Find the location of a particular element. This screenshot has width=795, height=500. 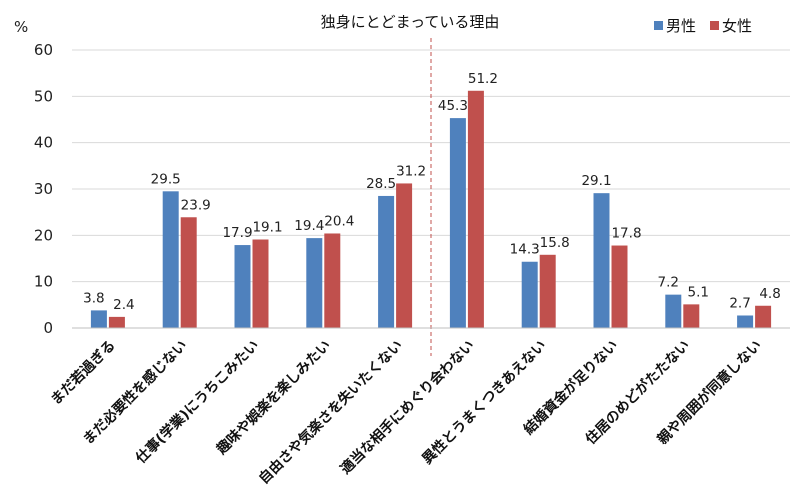

data-label: 19.4 is located at coordinates (309, 226).